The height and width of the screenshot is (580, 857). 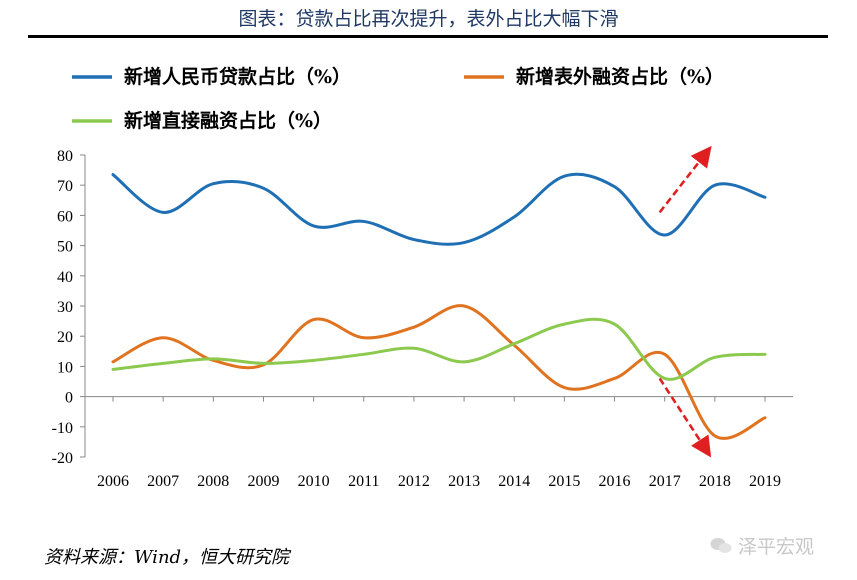 What do you see at coordinates (65, 156) in the screenshot?
I see `y-tick-label: 80` at bounding box center [65, 156].